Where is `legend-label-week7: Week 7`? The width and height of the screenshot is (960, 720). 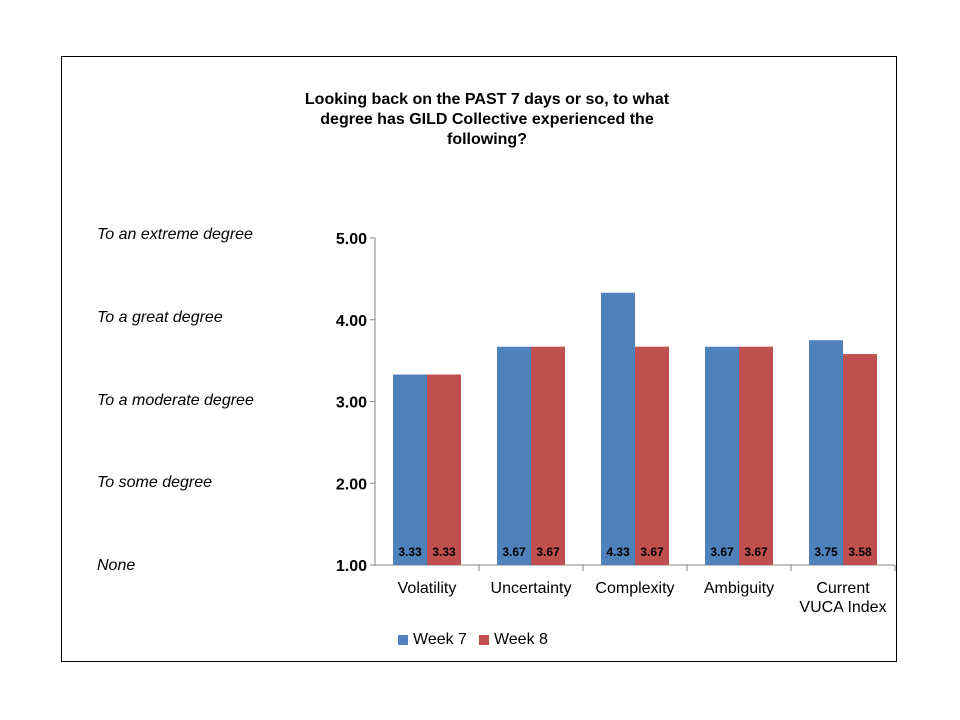 legend-label-week7: Week 7 is located at coordinates (440, 639).